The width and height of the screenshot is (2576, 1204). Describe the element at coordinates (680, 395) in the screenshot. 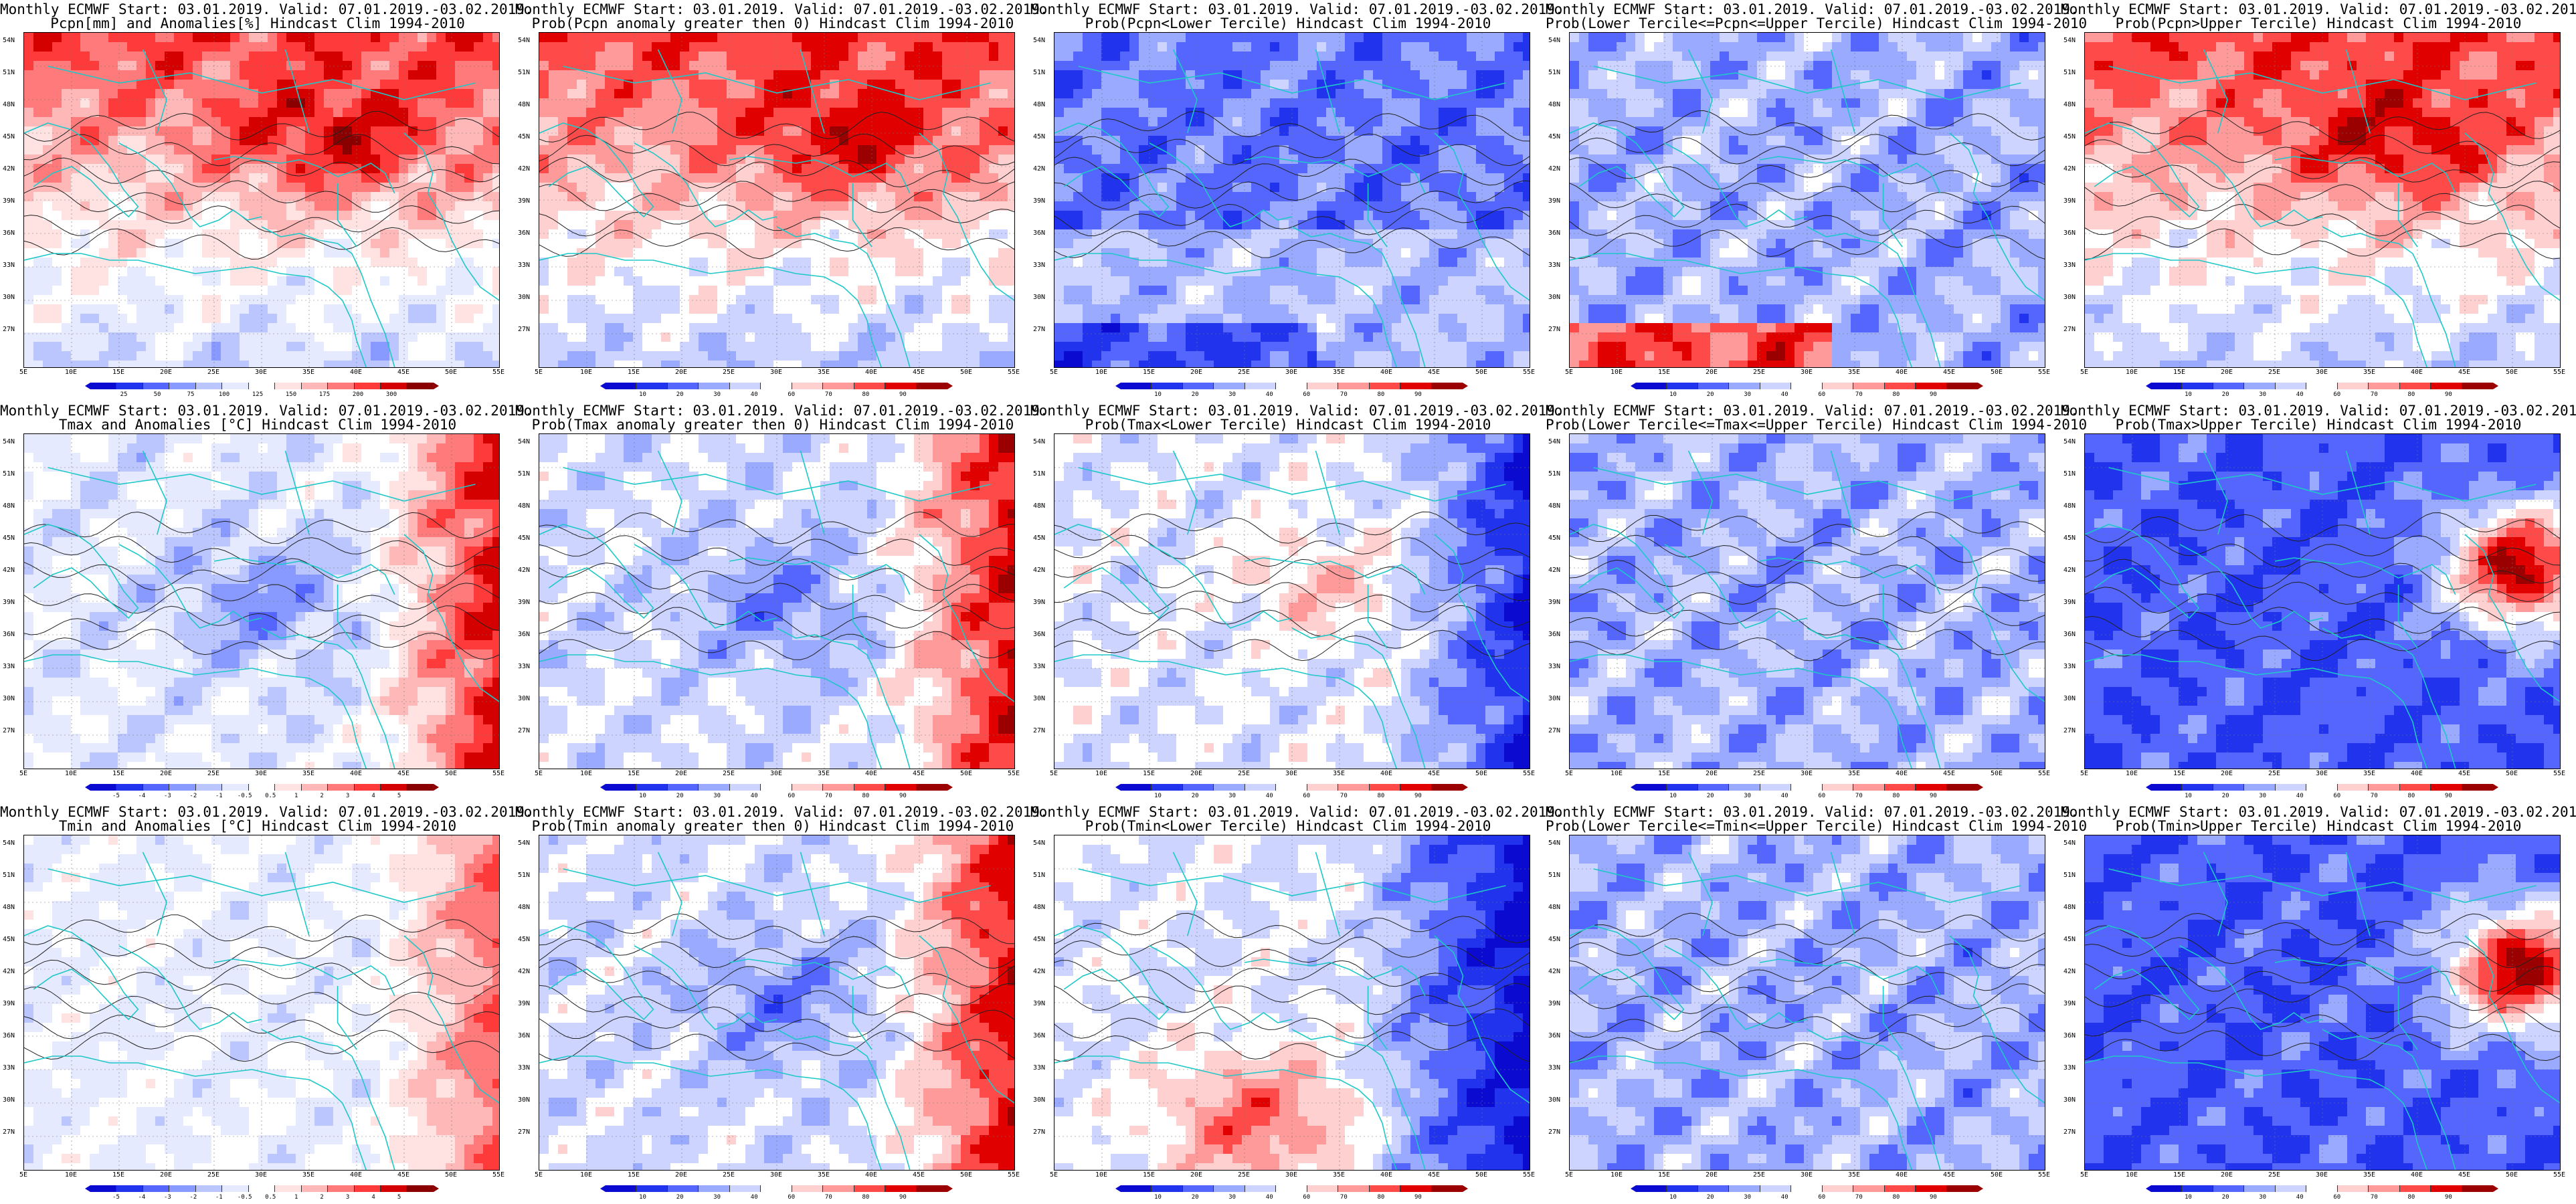

I see `colorbar-label: 20` at that location.